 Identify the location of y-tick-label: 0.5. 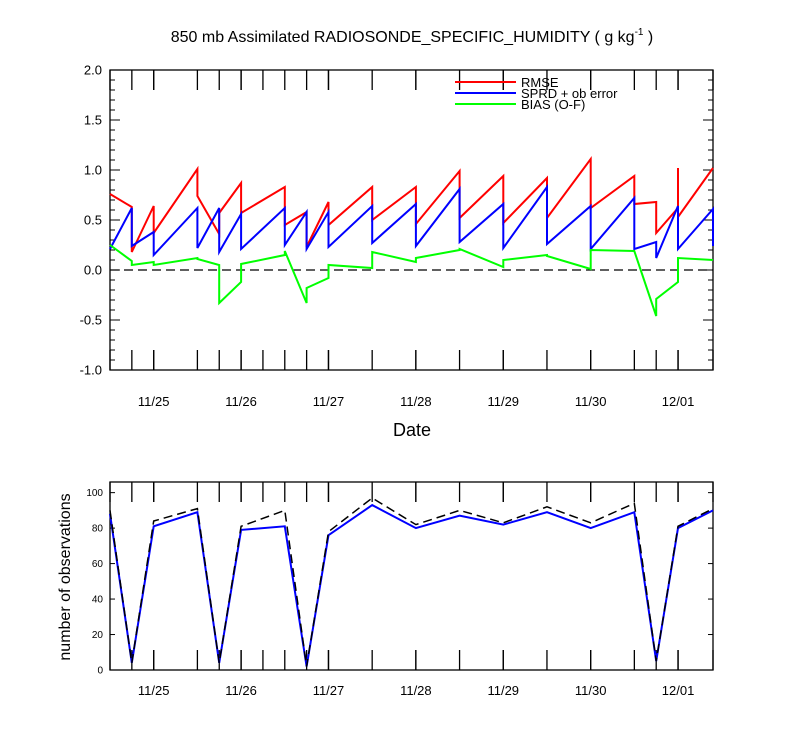
(93, 220).